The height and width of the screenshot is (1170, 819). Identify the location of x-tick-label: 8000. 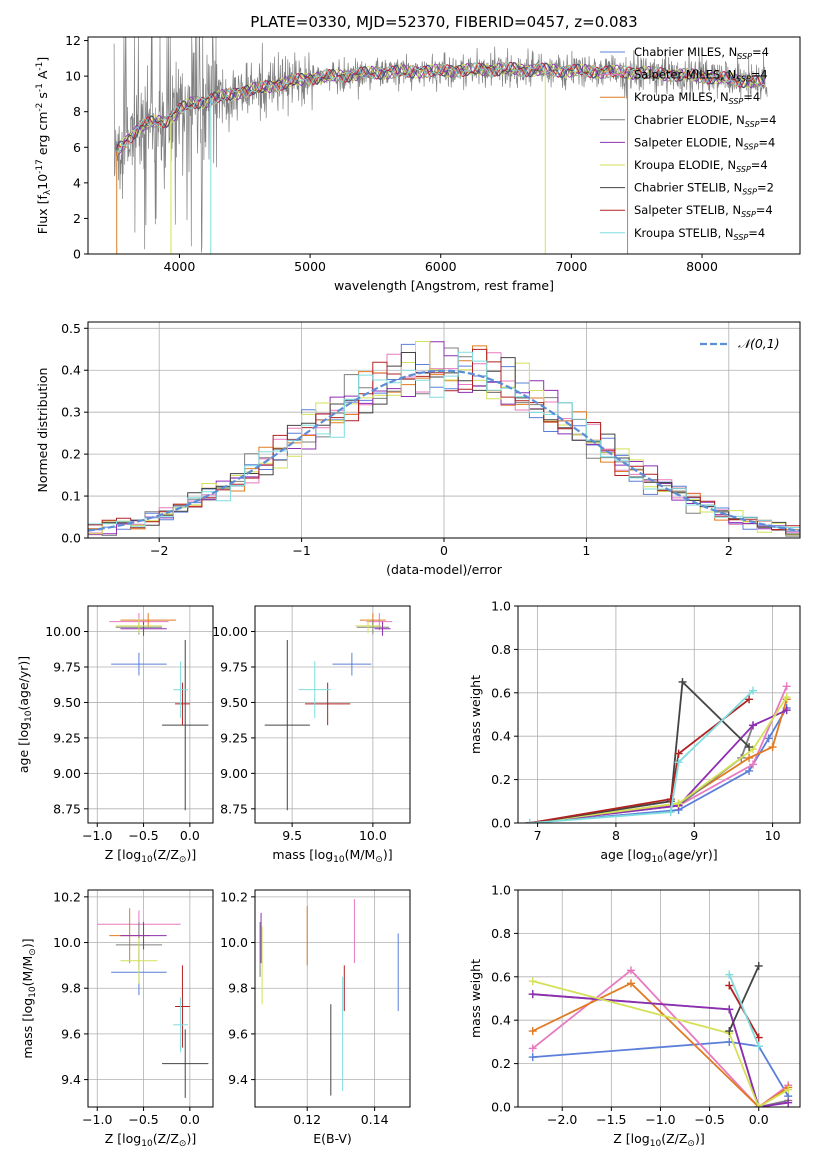
(702, 266).